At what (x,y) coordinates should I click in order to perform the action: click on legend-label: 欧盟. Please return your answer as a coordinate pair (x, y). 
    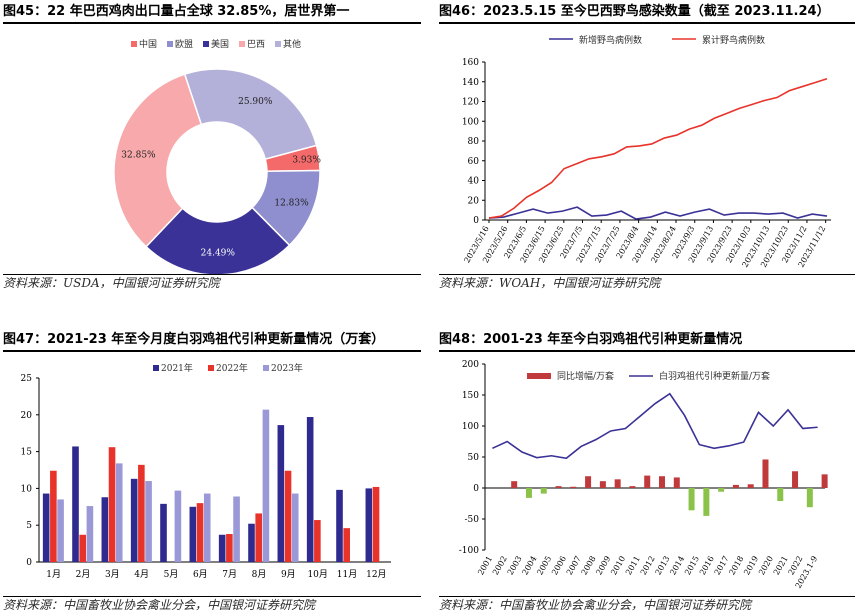
    Looking at the image, I should click on (184, 44).